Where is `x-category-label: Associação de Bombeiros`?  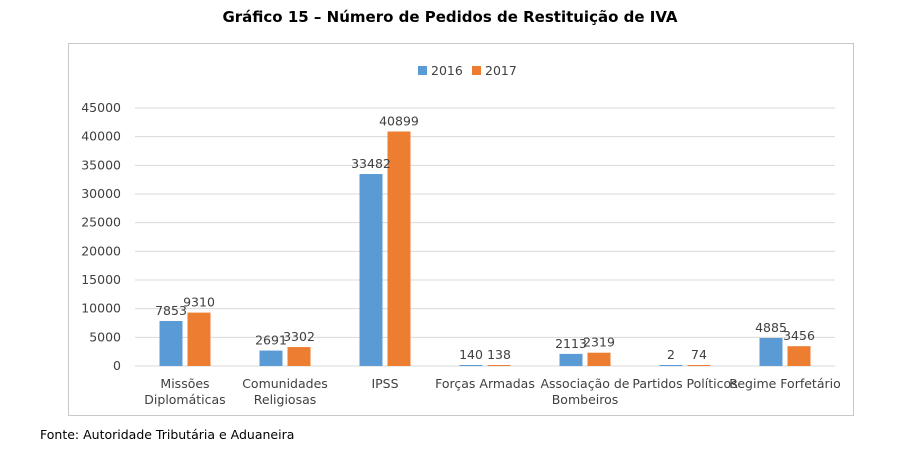
x-category-label: Associação de Bombeiros is located at coordinates (584, 391).